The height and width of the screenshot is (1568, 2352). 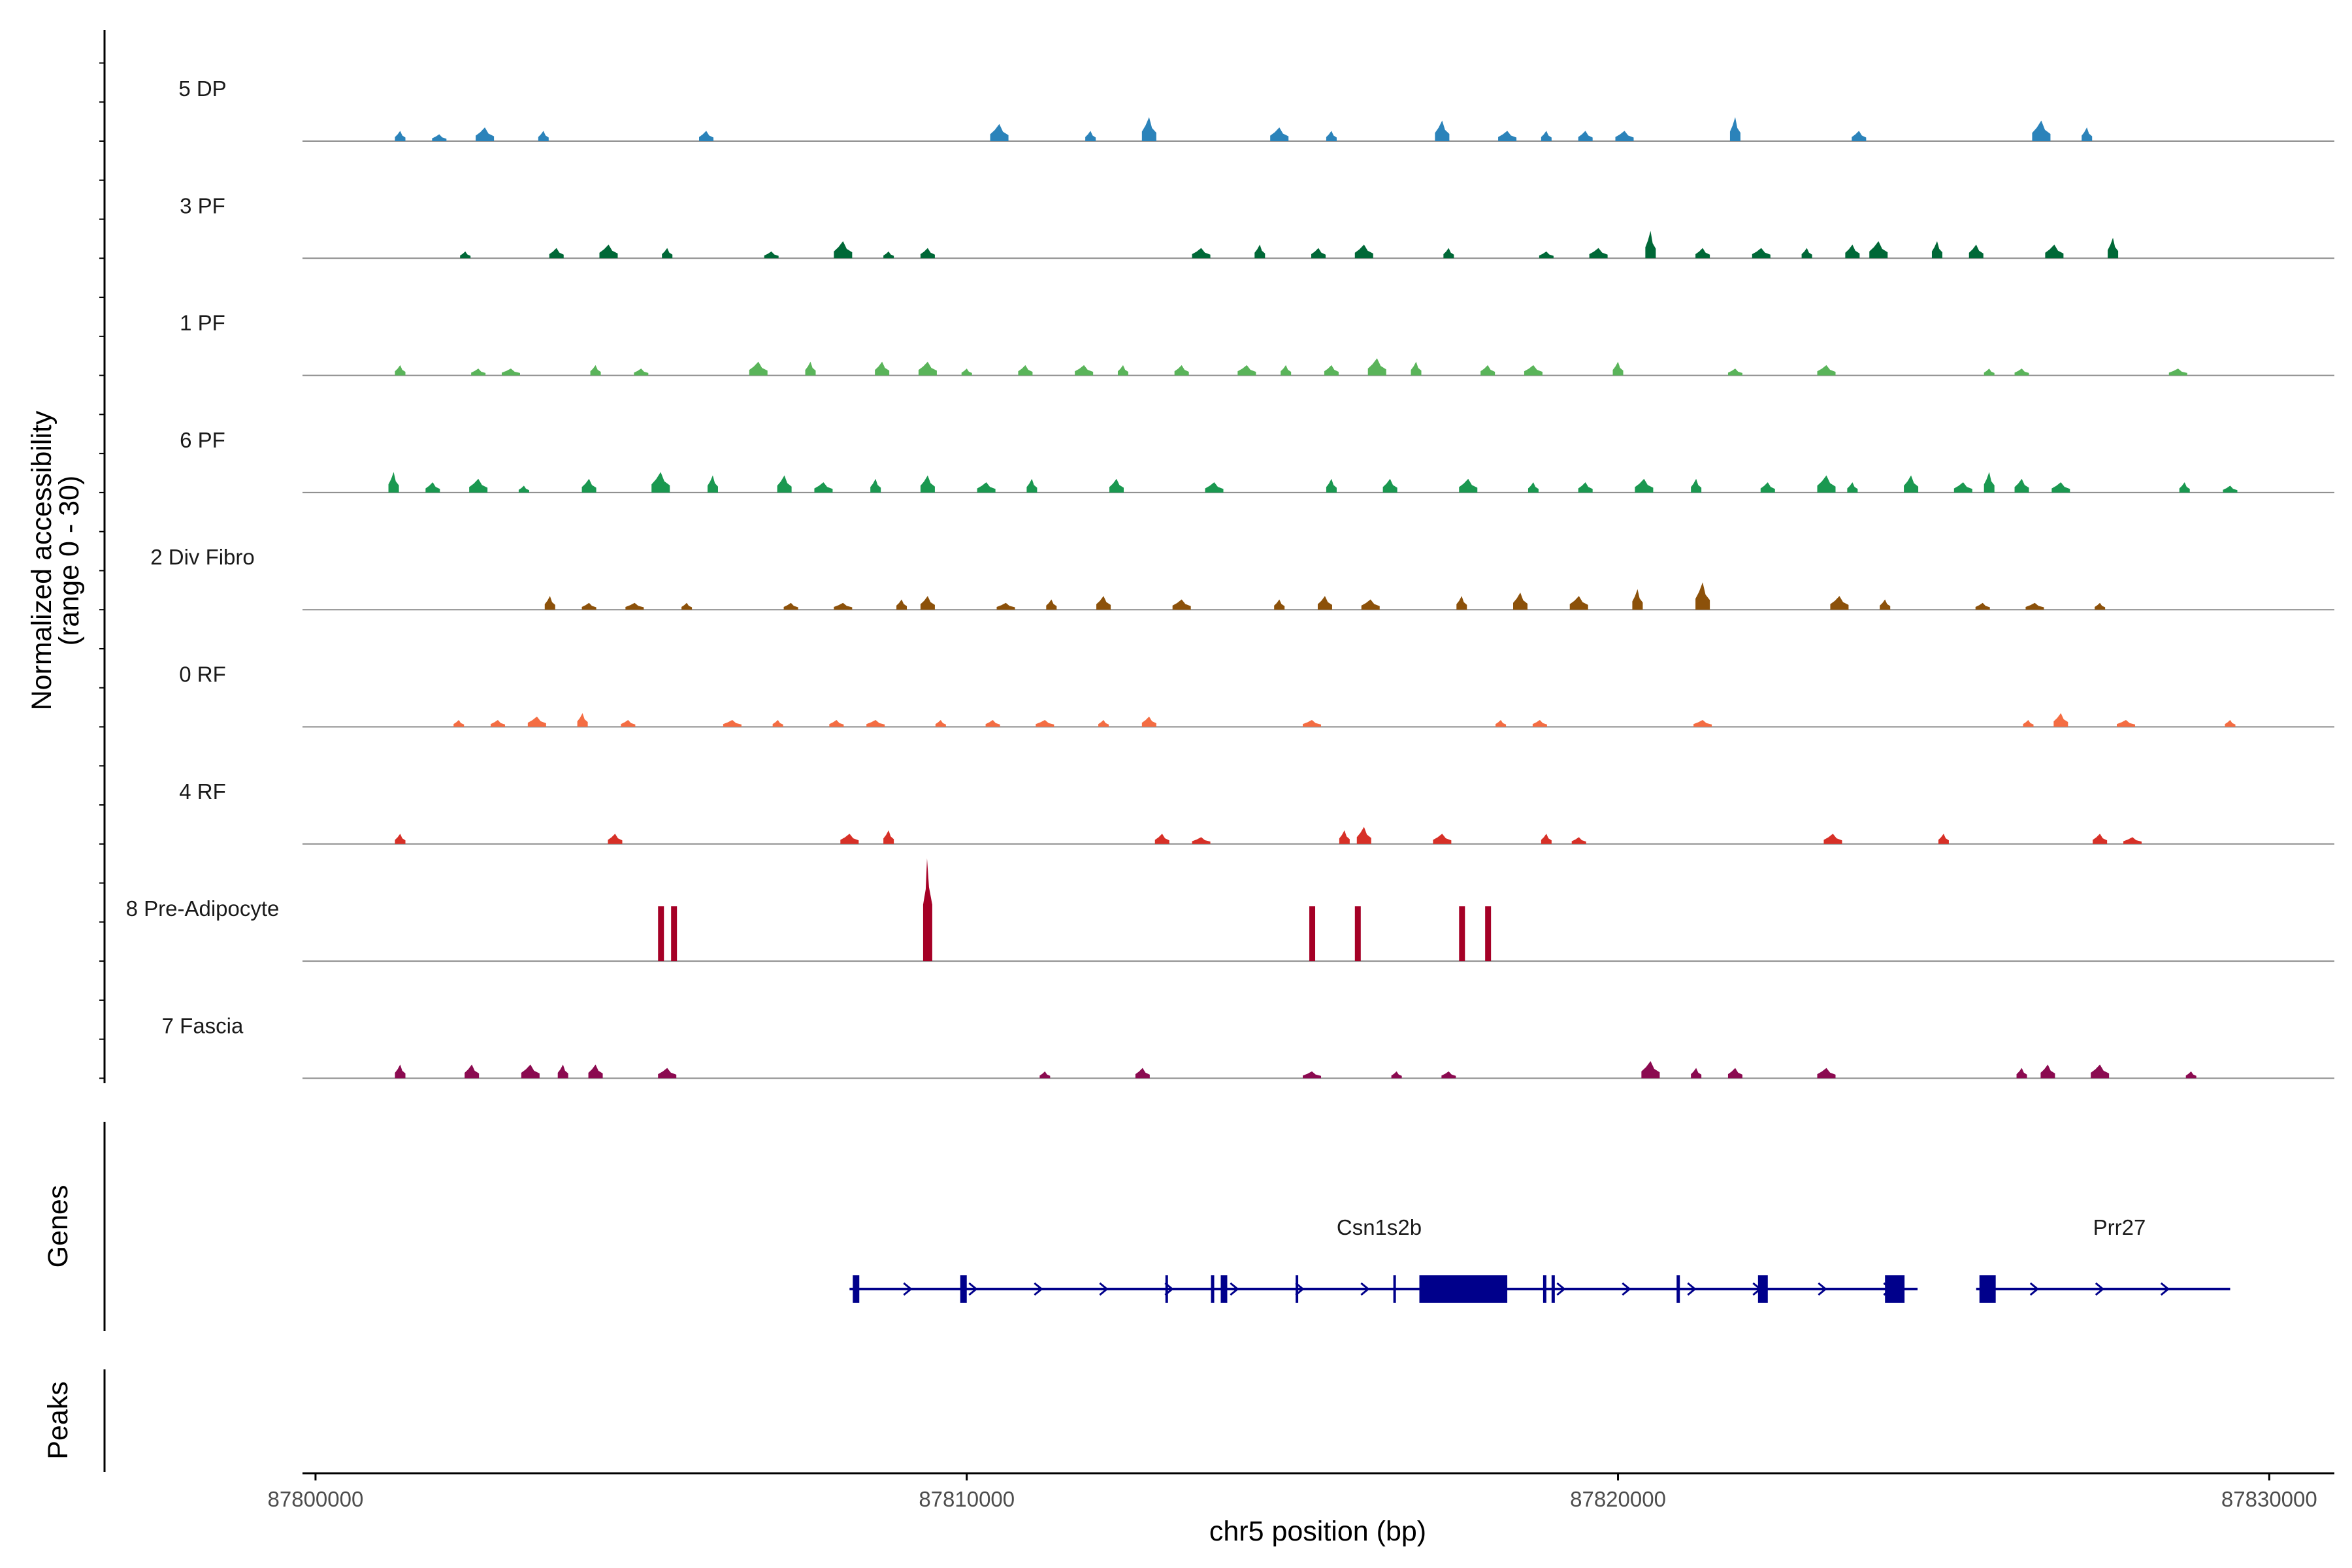 I want to click on y-axis-title: Normalized accessibility, so click(x=41, y=560).